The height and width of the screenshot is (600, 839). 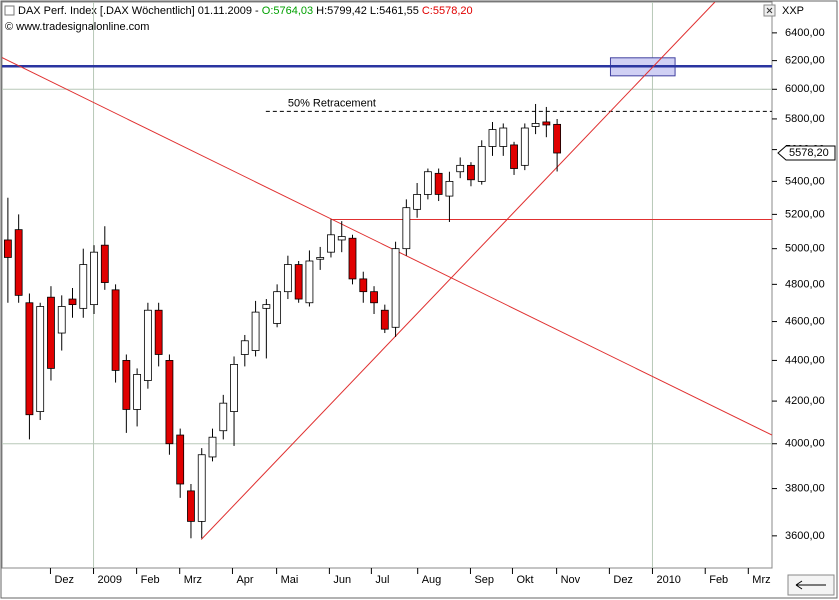 What do you see at coordinates (805, 181) in the screenshot?
I see `y-tick-label: 5400,00` at bounding box center [805, 181].